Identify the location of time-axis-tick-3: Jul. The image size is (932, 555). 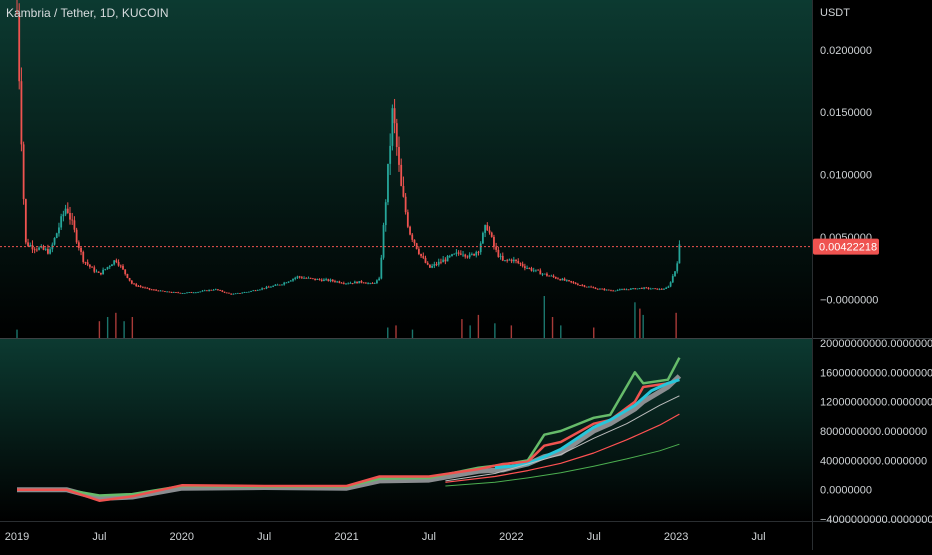
(264, 537).